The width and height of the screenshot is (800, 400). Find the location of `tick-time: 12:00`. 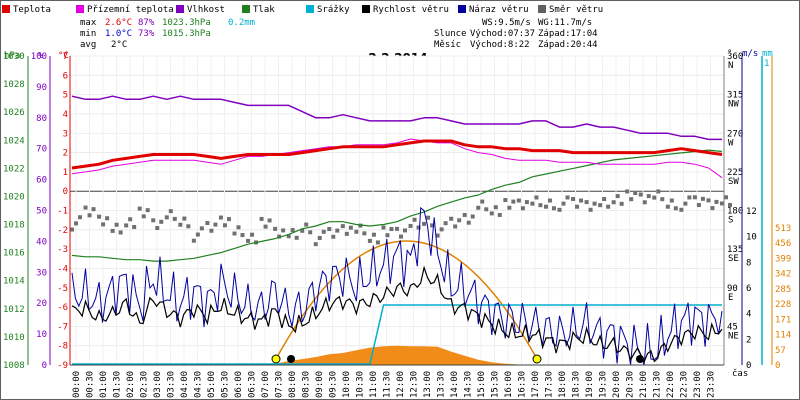

tick-time: 12:00 is located at coordinates (401, 384).